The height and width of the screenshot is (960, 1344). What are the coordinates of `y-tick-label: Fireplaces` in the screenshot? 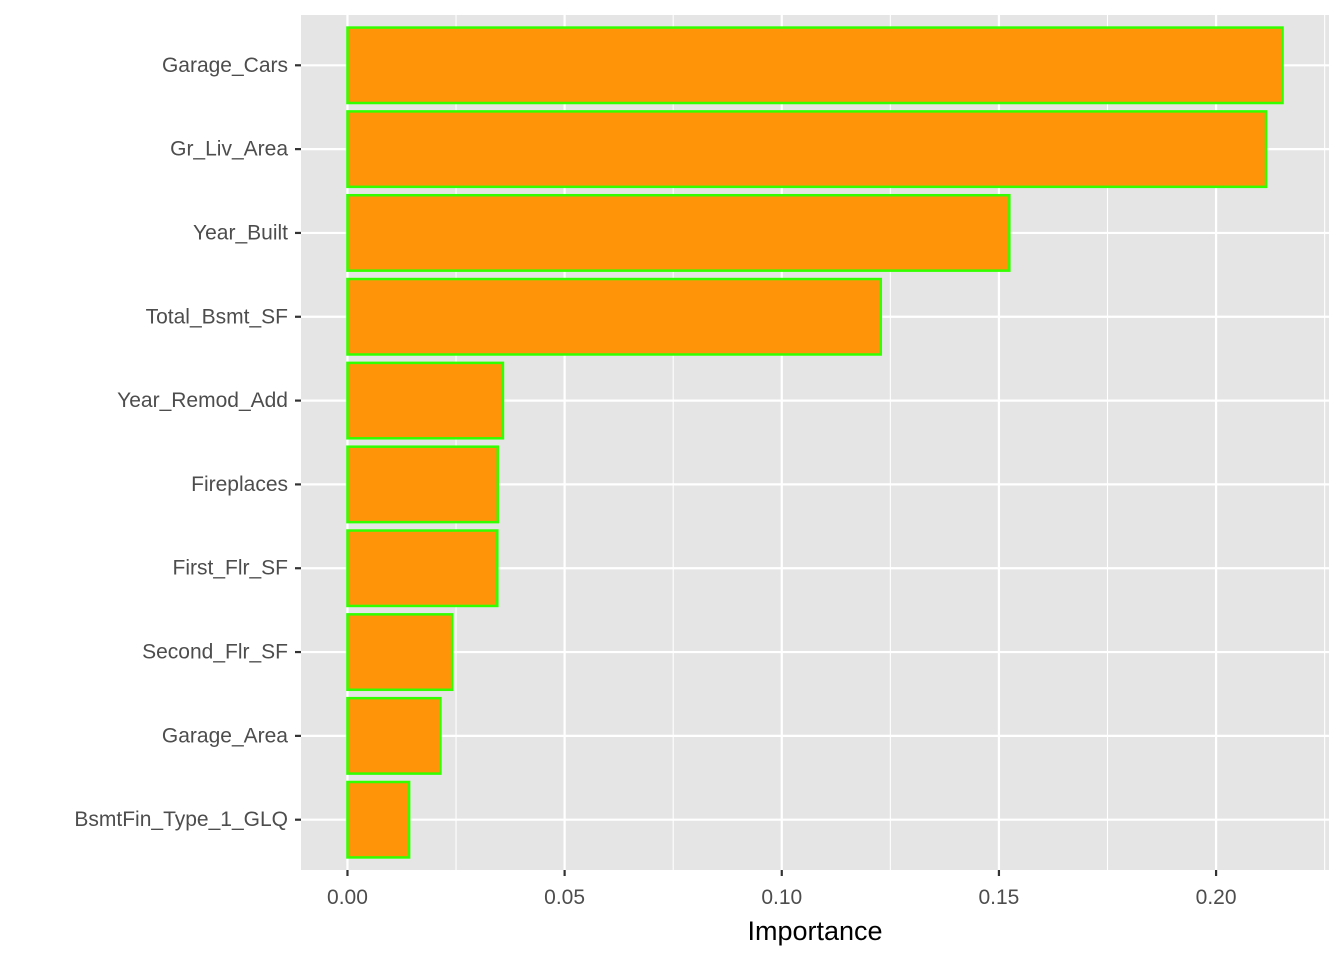 It's located at (239, 484).